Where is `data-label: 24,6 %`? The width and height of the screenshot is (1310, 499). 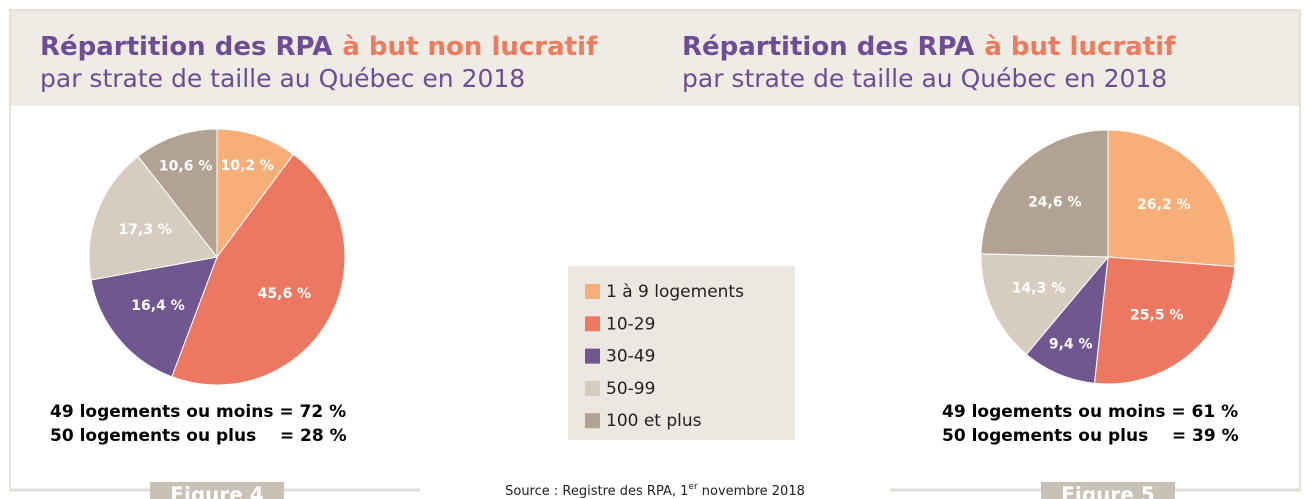
data-label: 24,6 % is located at coordinates (1054, 202).